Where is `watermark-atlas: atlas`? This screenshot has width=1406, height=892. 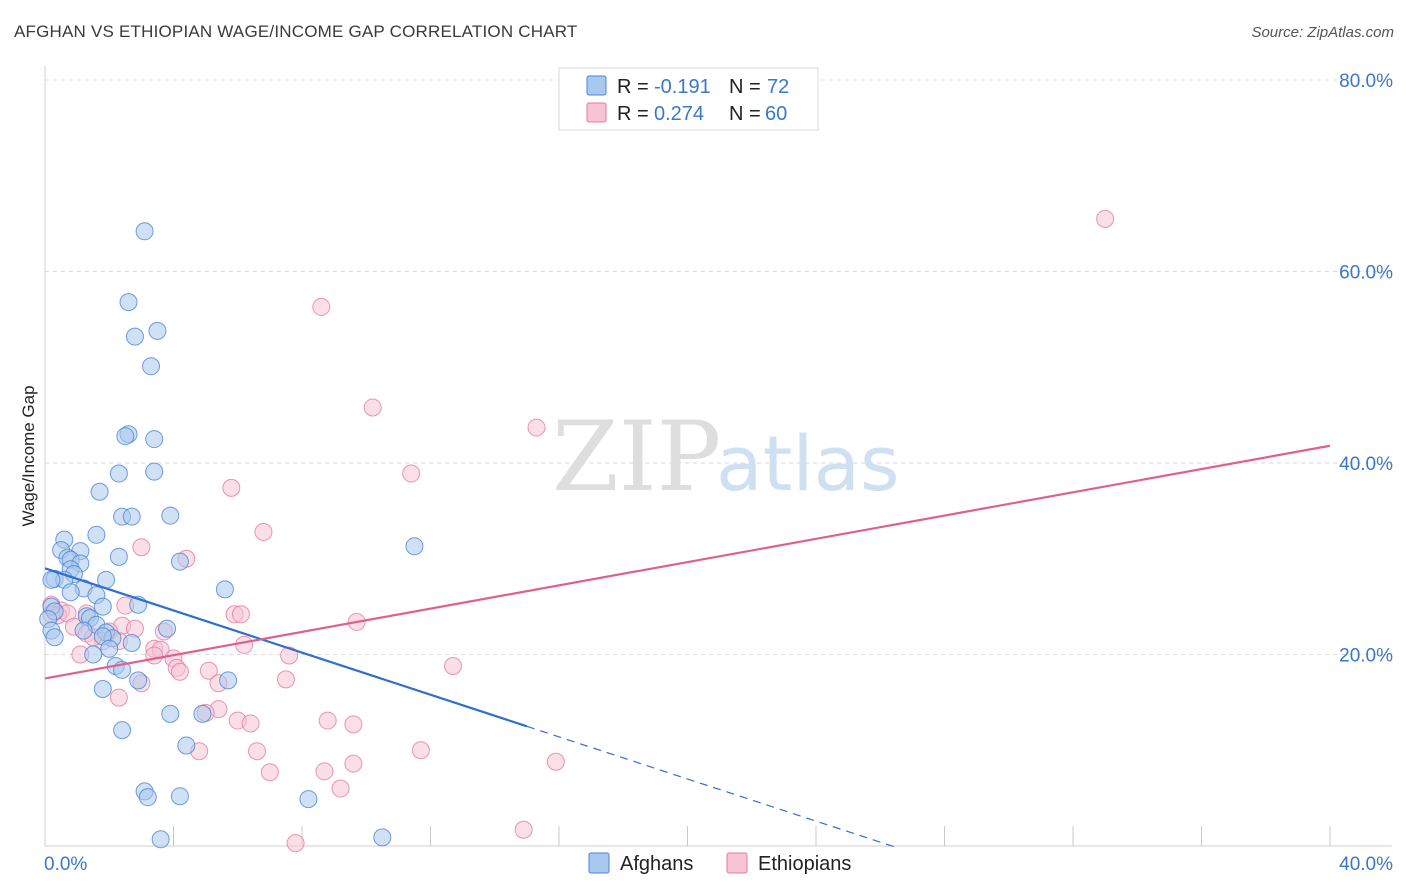 watermark-atlas: atlas is located at coordinates (808, 463).